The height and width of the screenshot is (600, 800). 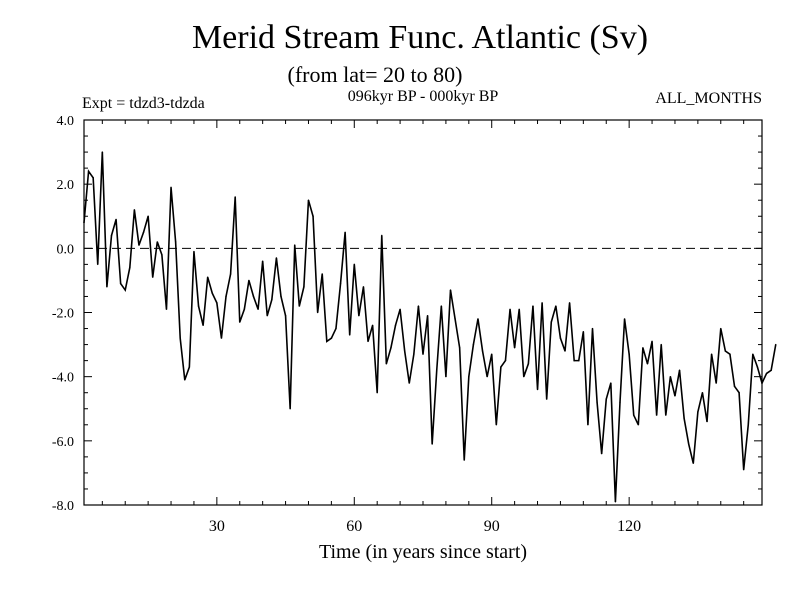 What do you see at coordinates (420, 37) in the screenshot?
I see `chart-title: Merid Stream Func. Atlantic (Sv)` at bounding box center [420, 37].